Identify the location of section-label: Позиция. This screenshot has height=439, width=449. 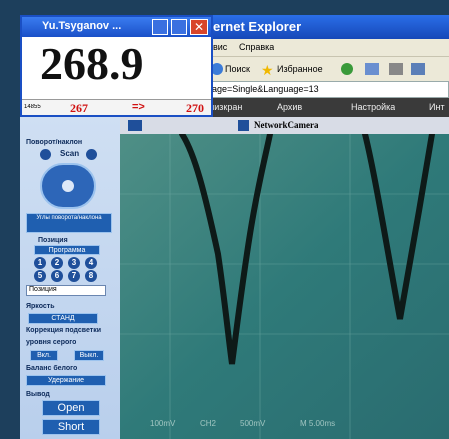
(53, 240).